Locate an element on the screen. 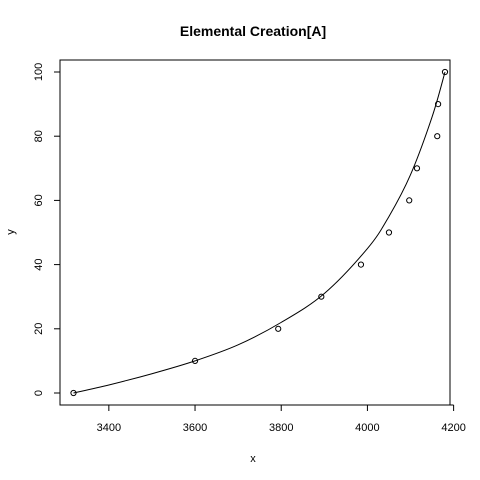 This screenshot has width=480, height=480. y-tick-label: 20 is located at coordinates (39, 329).